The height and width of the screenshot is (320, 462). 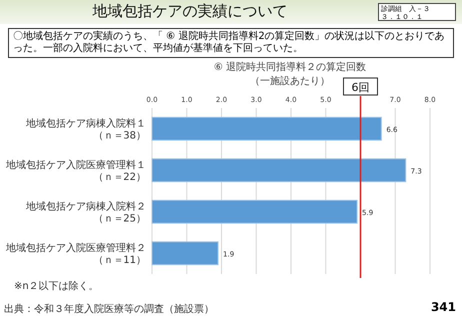 What do you see at coordinates (190, 11) in the screenshot?
I see `text: 地域包括ケアの実績について` at bounding box center [190, 11].